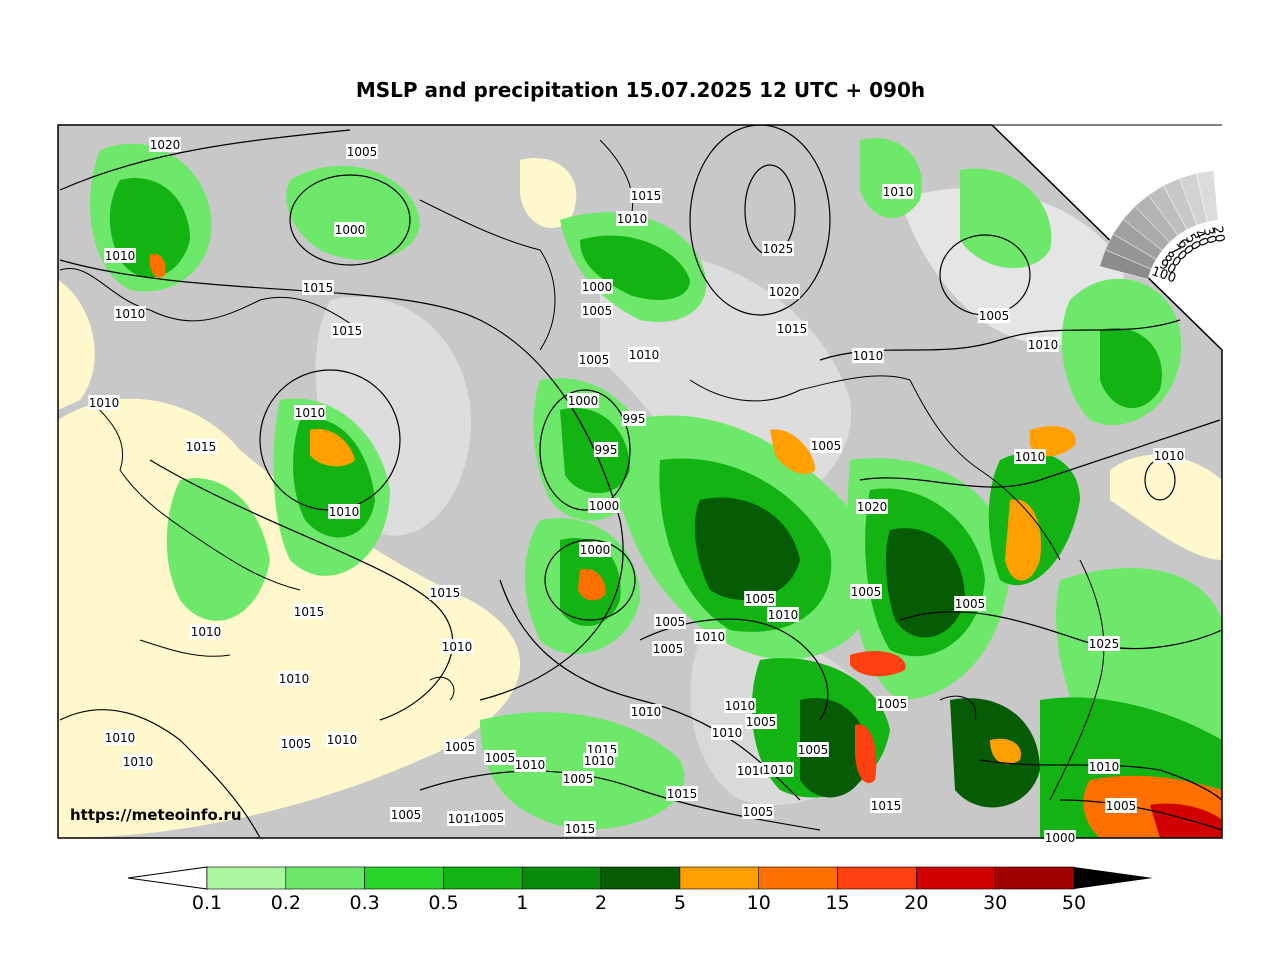 The height and width of the screenshot is (963, 1281). What do you see at coordinates (1113, 878) in the screenshot?
I see `colorbar-over-triangle` at bounding box center [1113, 878].